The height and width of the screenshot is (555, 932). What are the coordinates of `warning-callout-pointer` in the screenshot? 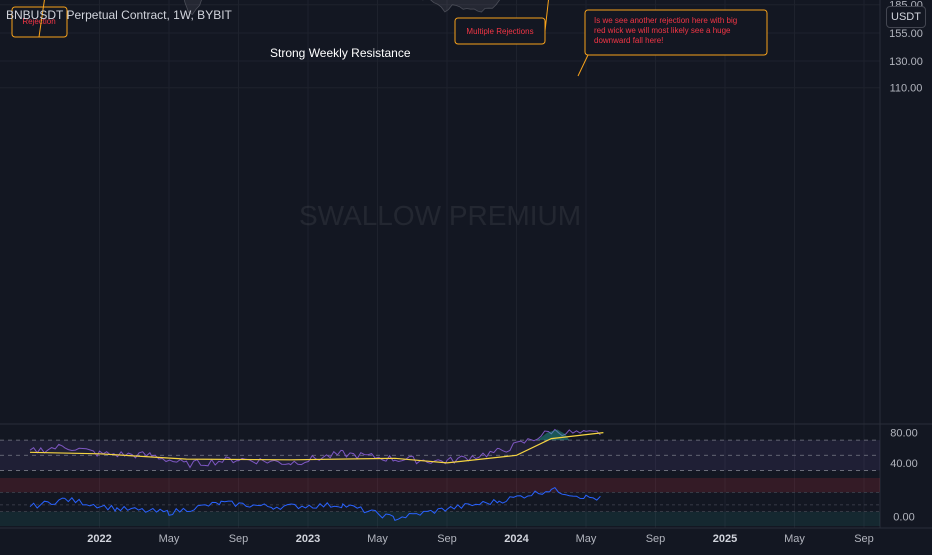 It's located at (583, 65).